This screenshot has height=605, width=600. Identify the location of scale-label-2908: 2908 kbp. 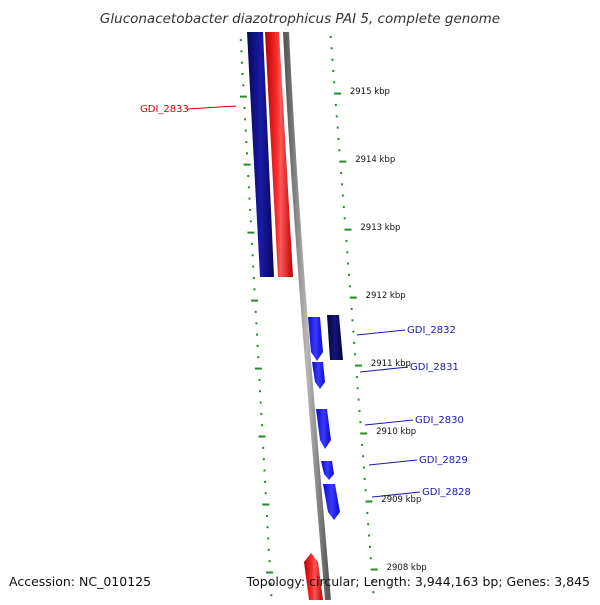
(407, 568).